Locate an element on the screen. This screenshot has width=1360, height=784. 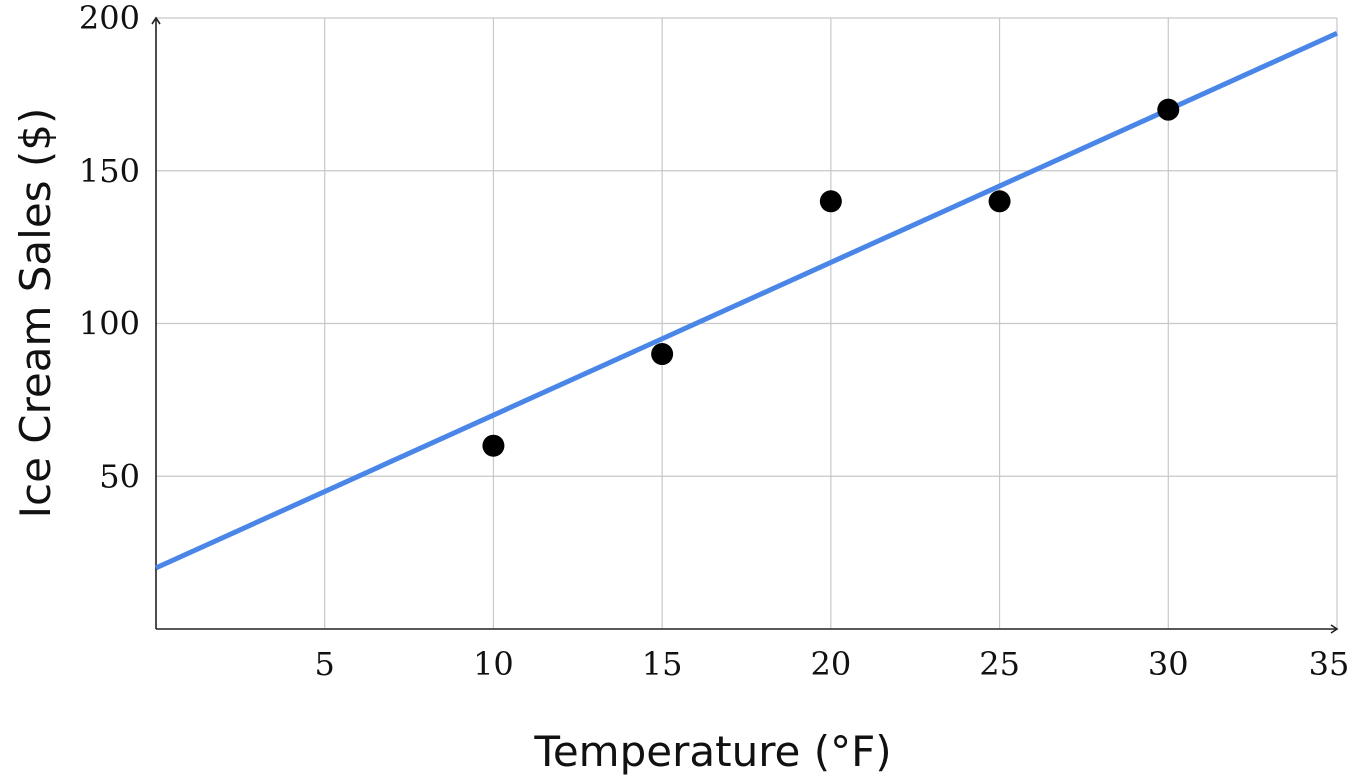
y-tick-label-200: 200 is located at coordinates (109, 18).